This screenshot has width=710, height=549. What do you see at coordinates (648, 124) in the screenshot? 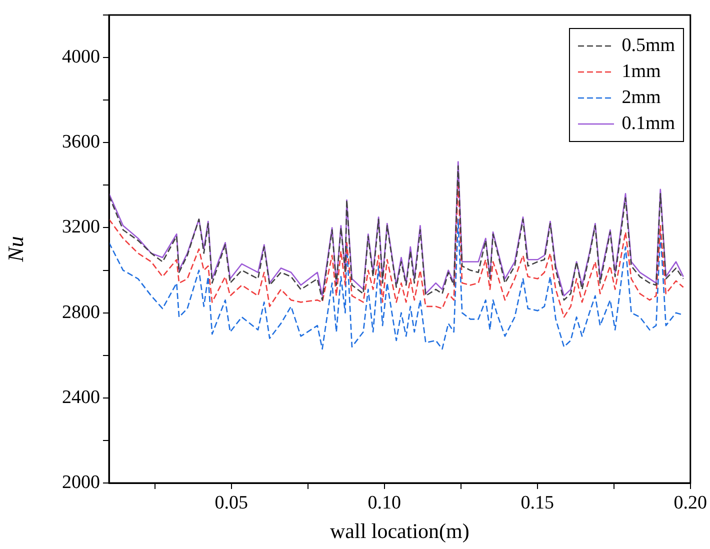
I see `legend-label: 0.1mm` at bounding box center [648, 124].